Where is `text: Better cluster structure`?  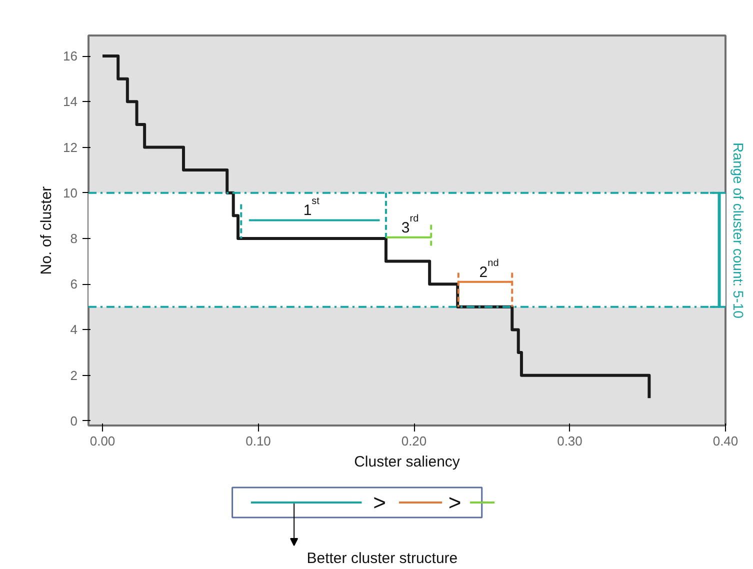
text: Better cluster structure is located at coordinates (382, 558).